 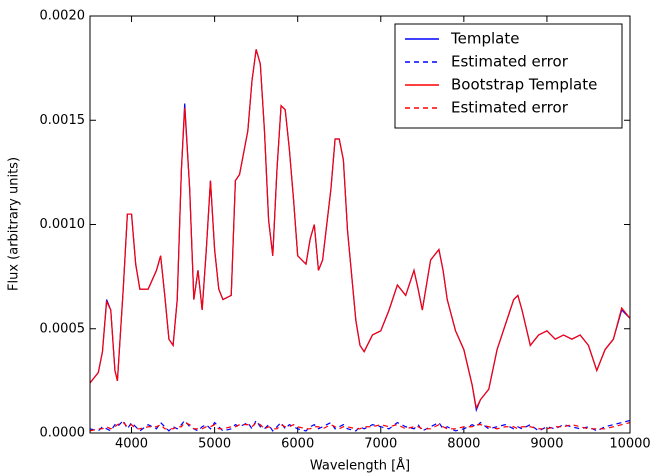 What do you see at coordinates (131, 444) in the screenshot?
I see `x-tick-label: 4000` at bounding box center [131, 444].